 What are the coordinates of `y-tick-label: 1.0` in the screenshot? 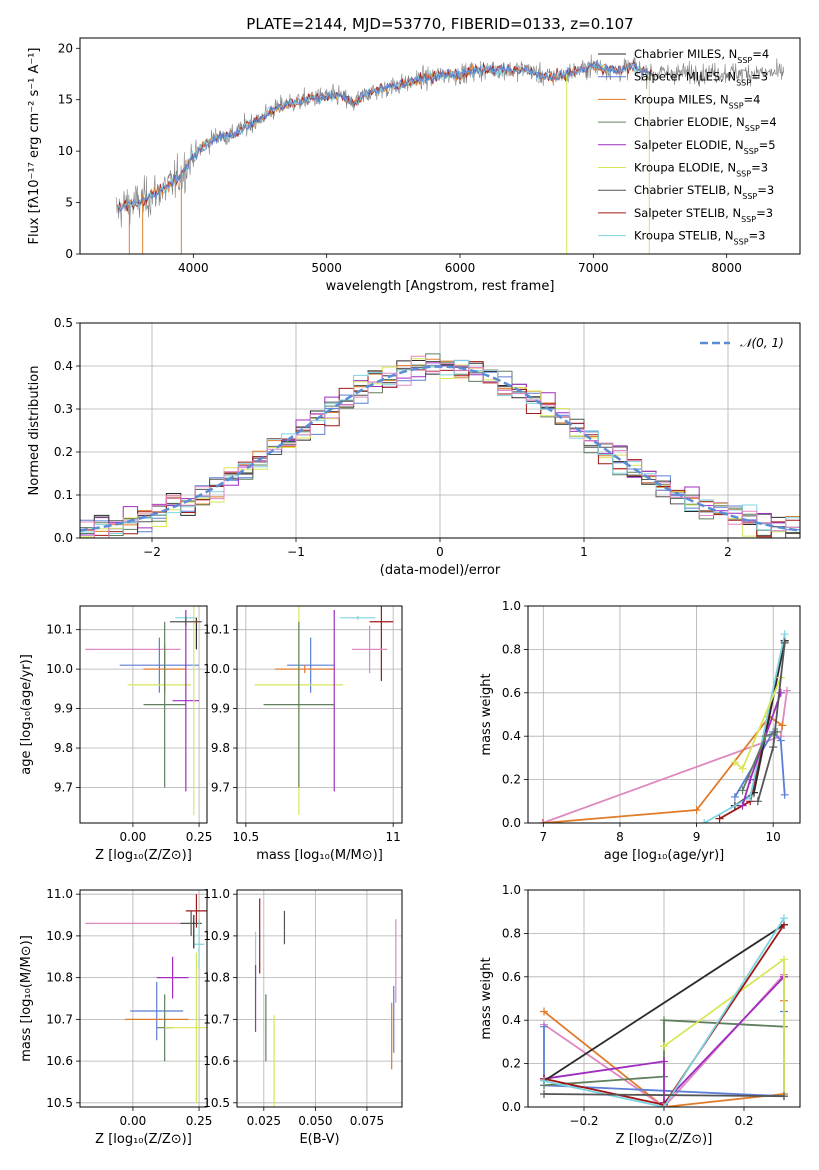 It's located at (511, 606).